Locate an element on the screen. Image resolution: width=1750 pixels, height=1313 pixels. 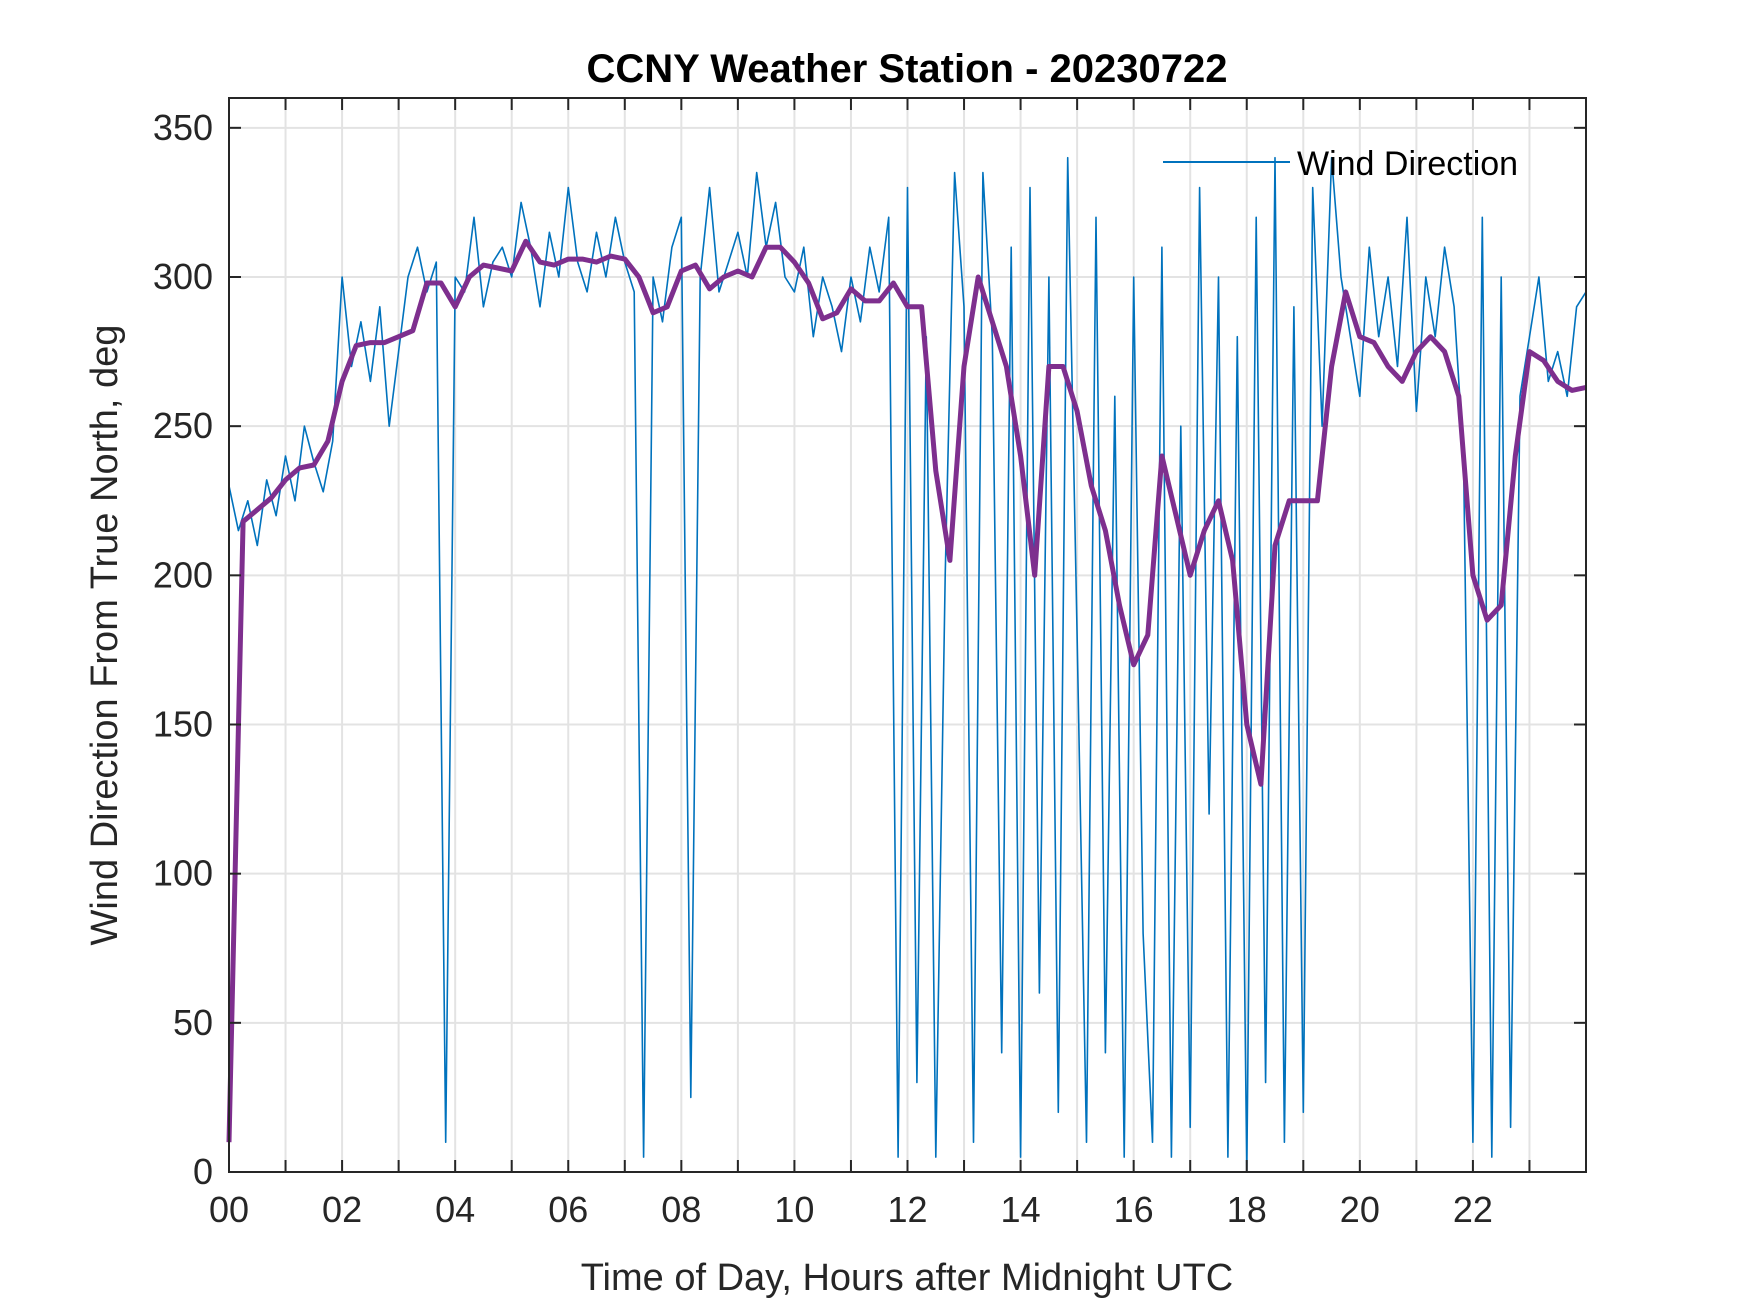
legend-label-wind-direction: Wind Direction is located at coordinates (1407, 164).